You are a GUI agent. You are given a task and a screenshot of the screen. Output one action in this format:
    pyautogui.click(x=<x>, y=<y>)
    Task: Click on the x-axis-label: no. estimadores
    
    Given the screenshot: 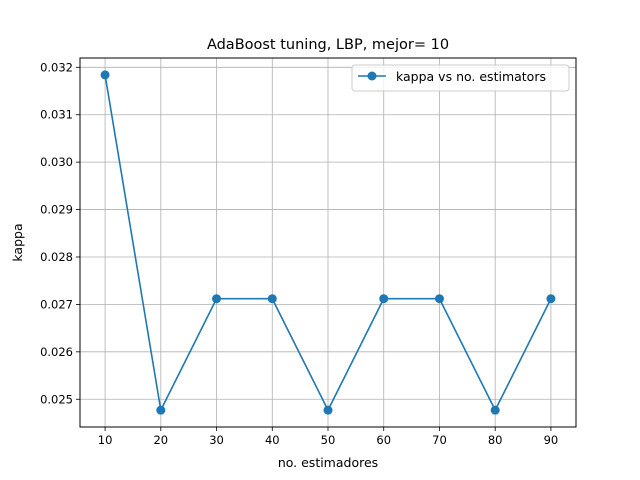 What is the action you would take?
    pyautogui.click(x=328, y=462)
    